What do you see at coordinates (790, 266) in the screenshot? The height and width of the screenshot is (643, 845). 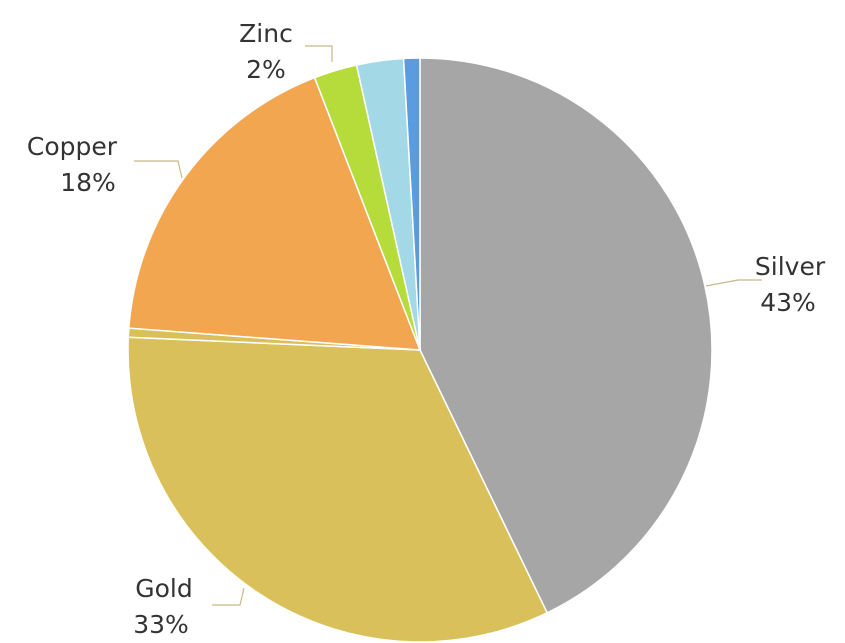 I see `label-silver-name: Silver` at bounding box center [790, 266].